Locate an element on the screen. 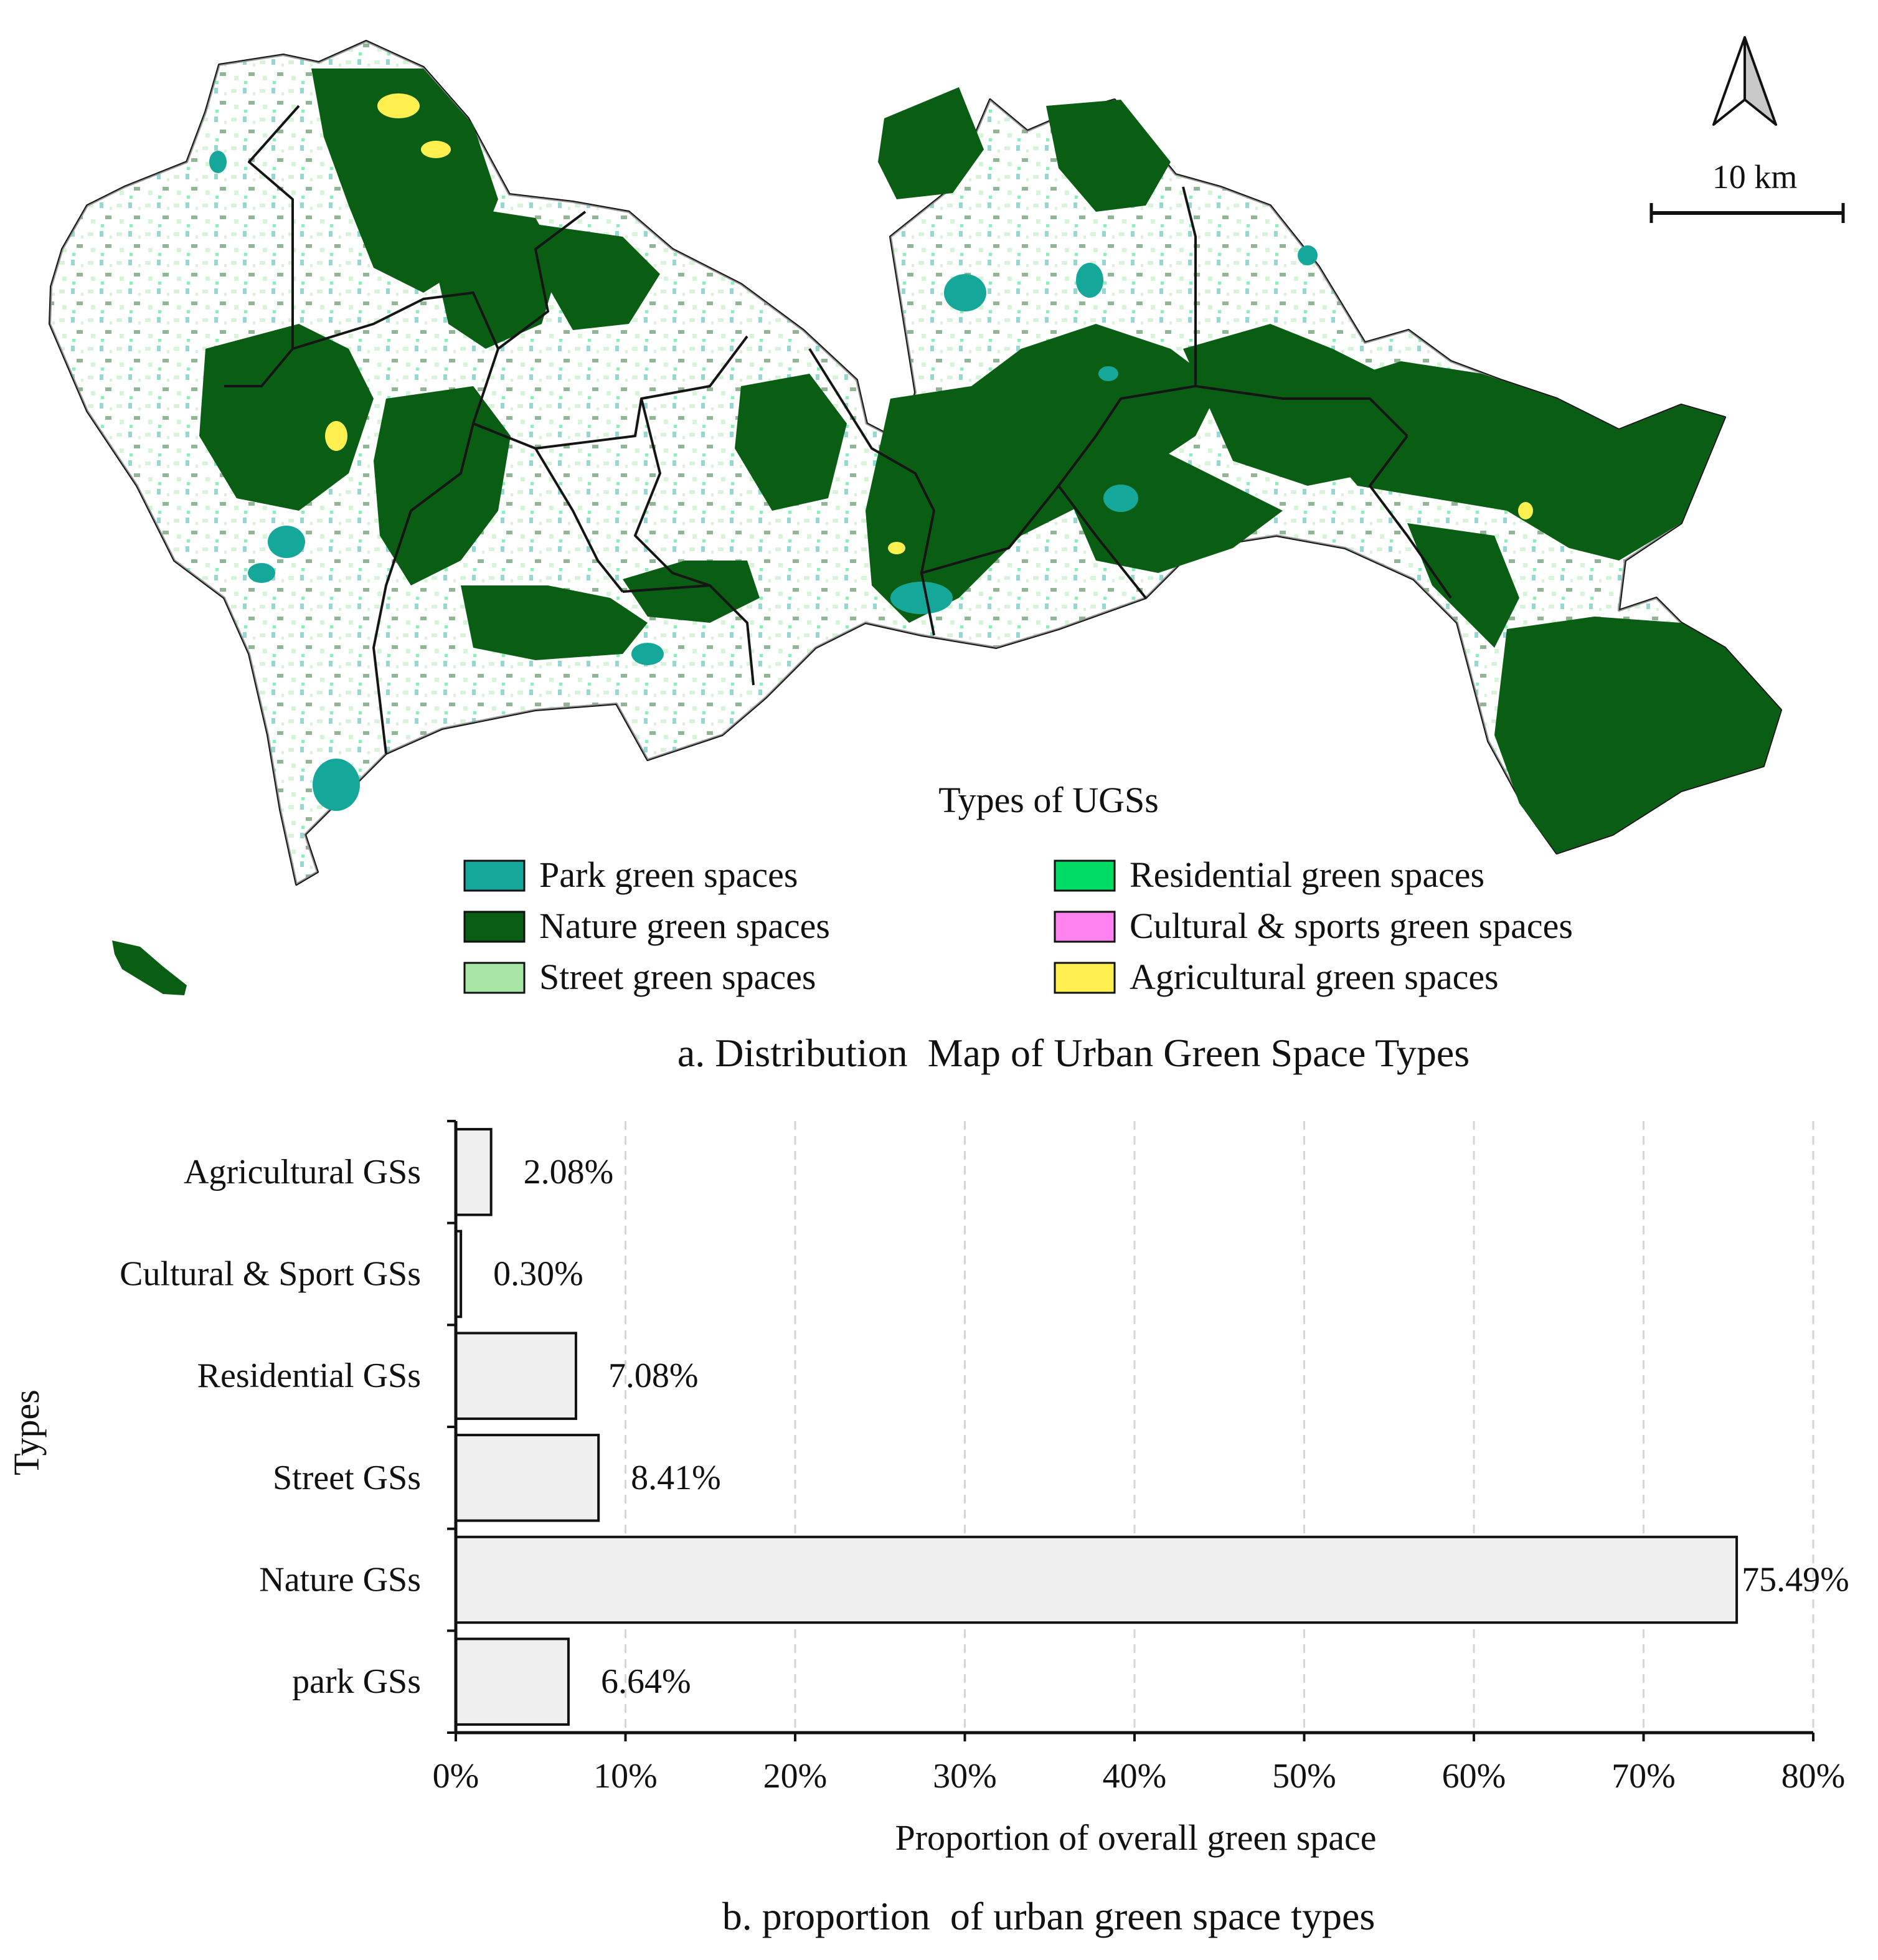 This screenshot has width=1878, height=1960. legend-label-agricultural: Agricultural green spaces is located at coordinates (1314, 977).